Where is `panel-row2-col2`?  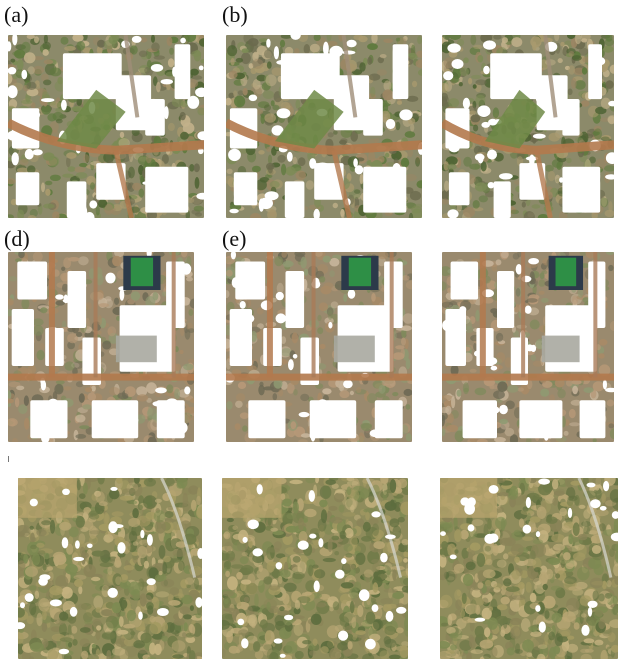 panel-row2-col2 is located at coordinates (319, 347).